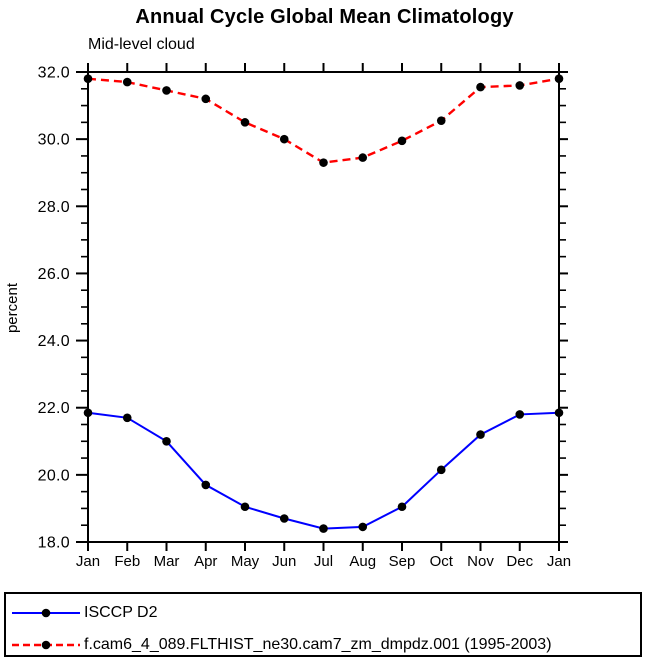  I want to click on x-tick-label: Apr, so click(205, 561).